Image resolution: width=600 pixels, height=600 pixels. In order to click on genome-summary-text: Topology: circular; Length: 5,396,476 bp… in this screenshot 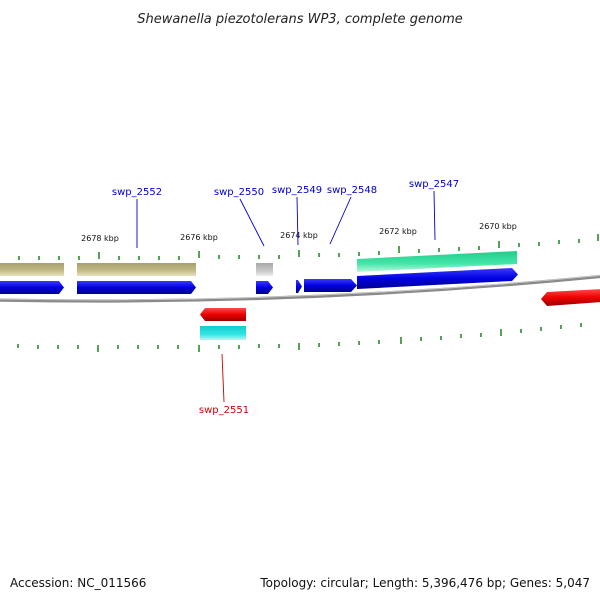, I will do `click(425, 583)`.